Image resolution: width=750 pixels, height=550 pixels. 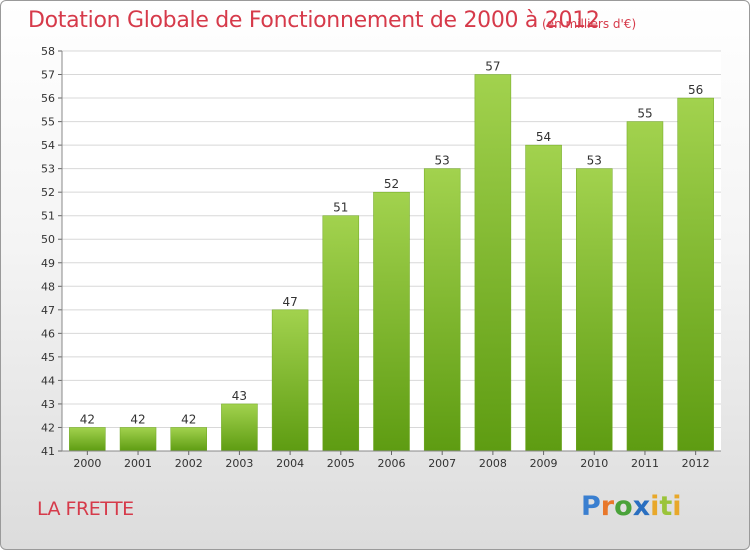 What do you see at coordinates (48, 51) in the screenshot?
I see `y-tick-label: 58` at bounding box center [48, 51].